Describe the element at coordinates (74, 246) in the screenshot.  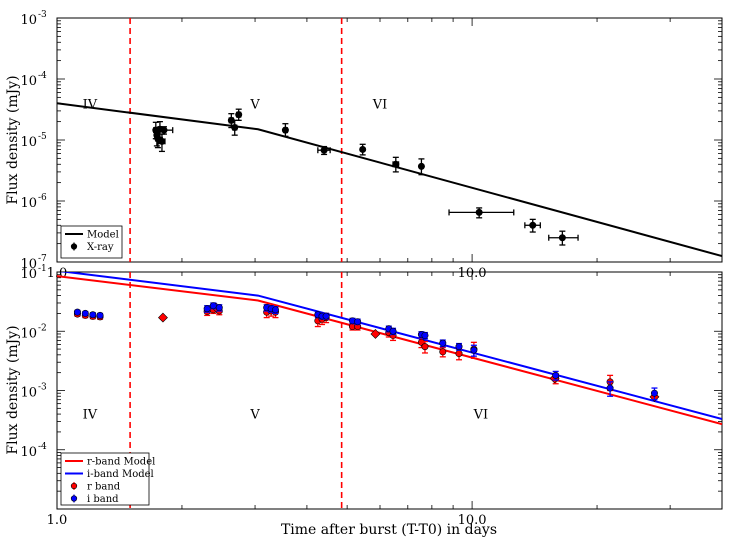
I see `top-legend-marker-swatch` at that location.